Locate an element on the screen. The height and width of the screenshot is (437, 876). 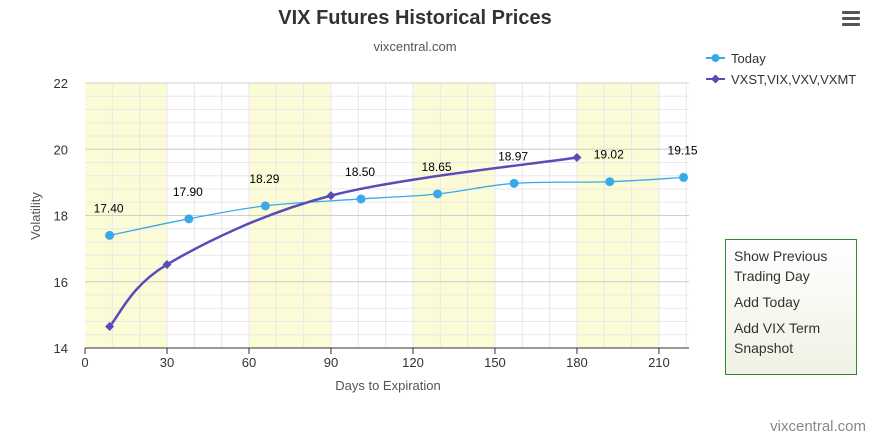
data-label: 19.15 is located at coordinates (683, 150).